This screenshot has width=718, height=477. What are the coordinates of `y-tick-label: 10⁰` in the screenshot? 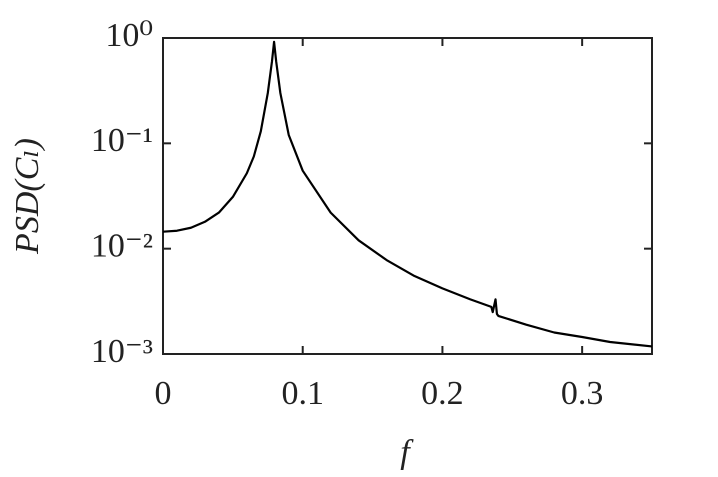 It's located at (129, 35).